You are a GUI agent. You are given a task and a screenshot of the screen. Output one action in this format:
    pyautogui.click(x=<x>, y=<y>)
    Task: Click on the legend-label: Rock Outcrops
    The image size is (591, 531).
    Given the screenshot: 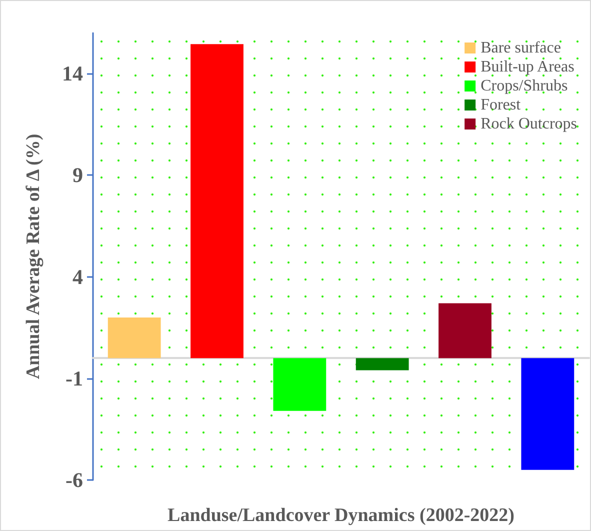 What is the action you would take?
    pyautogui.click(x=529, y=124)
    